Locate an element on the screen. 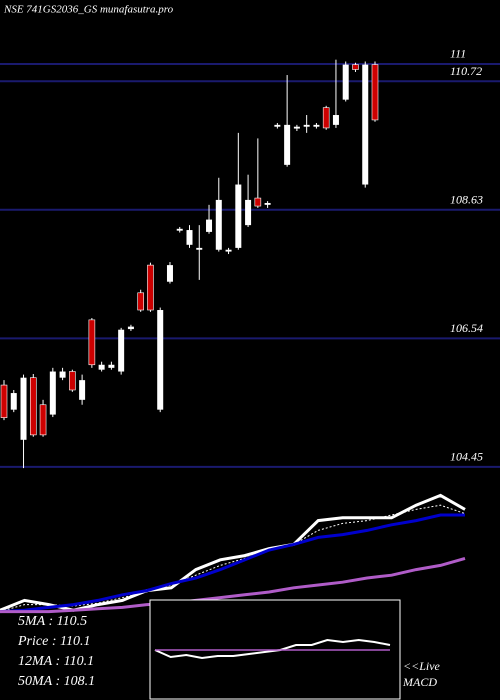  info-label: 50MA : 108.1 is located at coordinates (56, 681).